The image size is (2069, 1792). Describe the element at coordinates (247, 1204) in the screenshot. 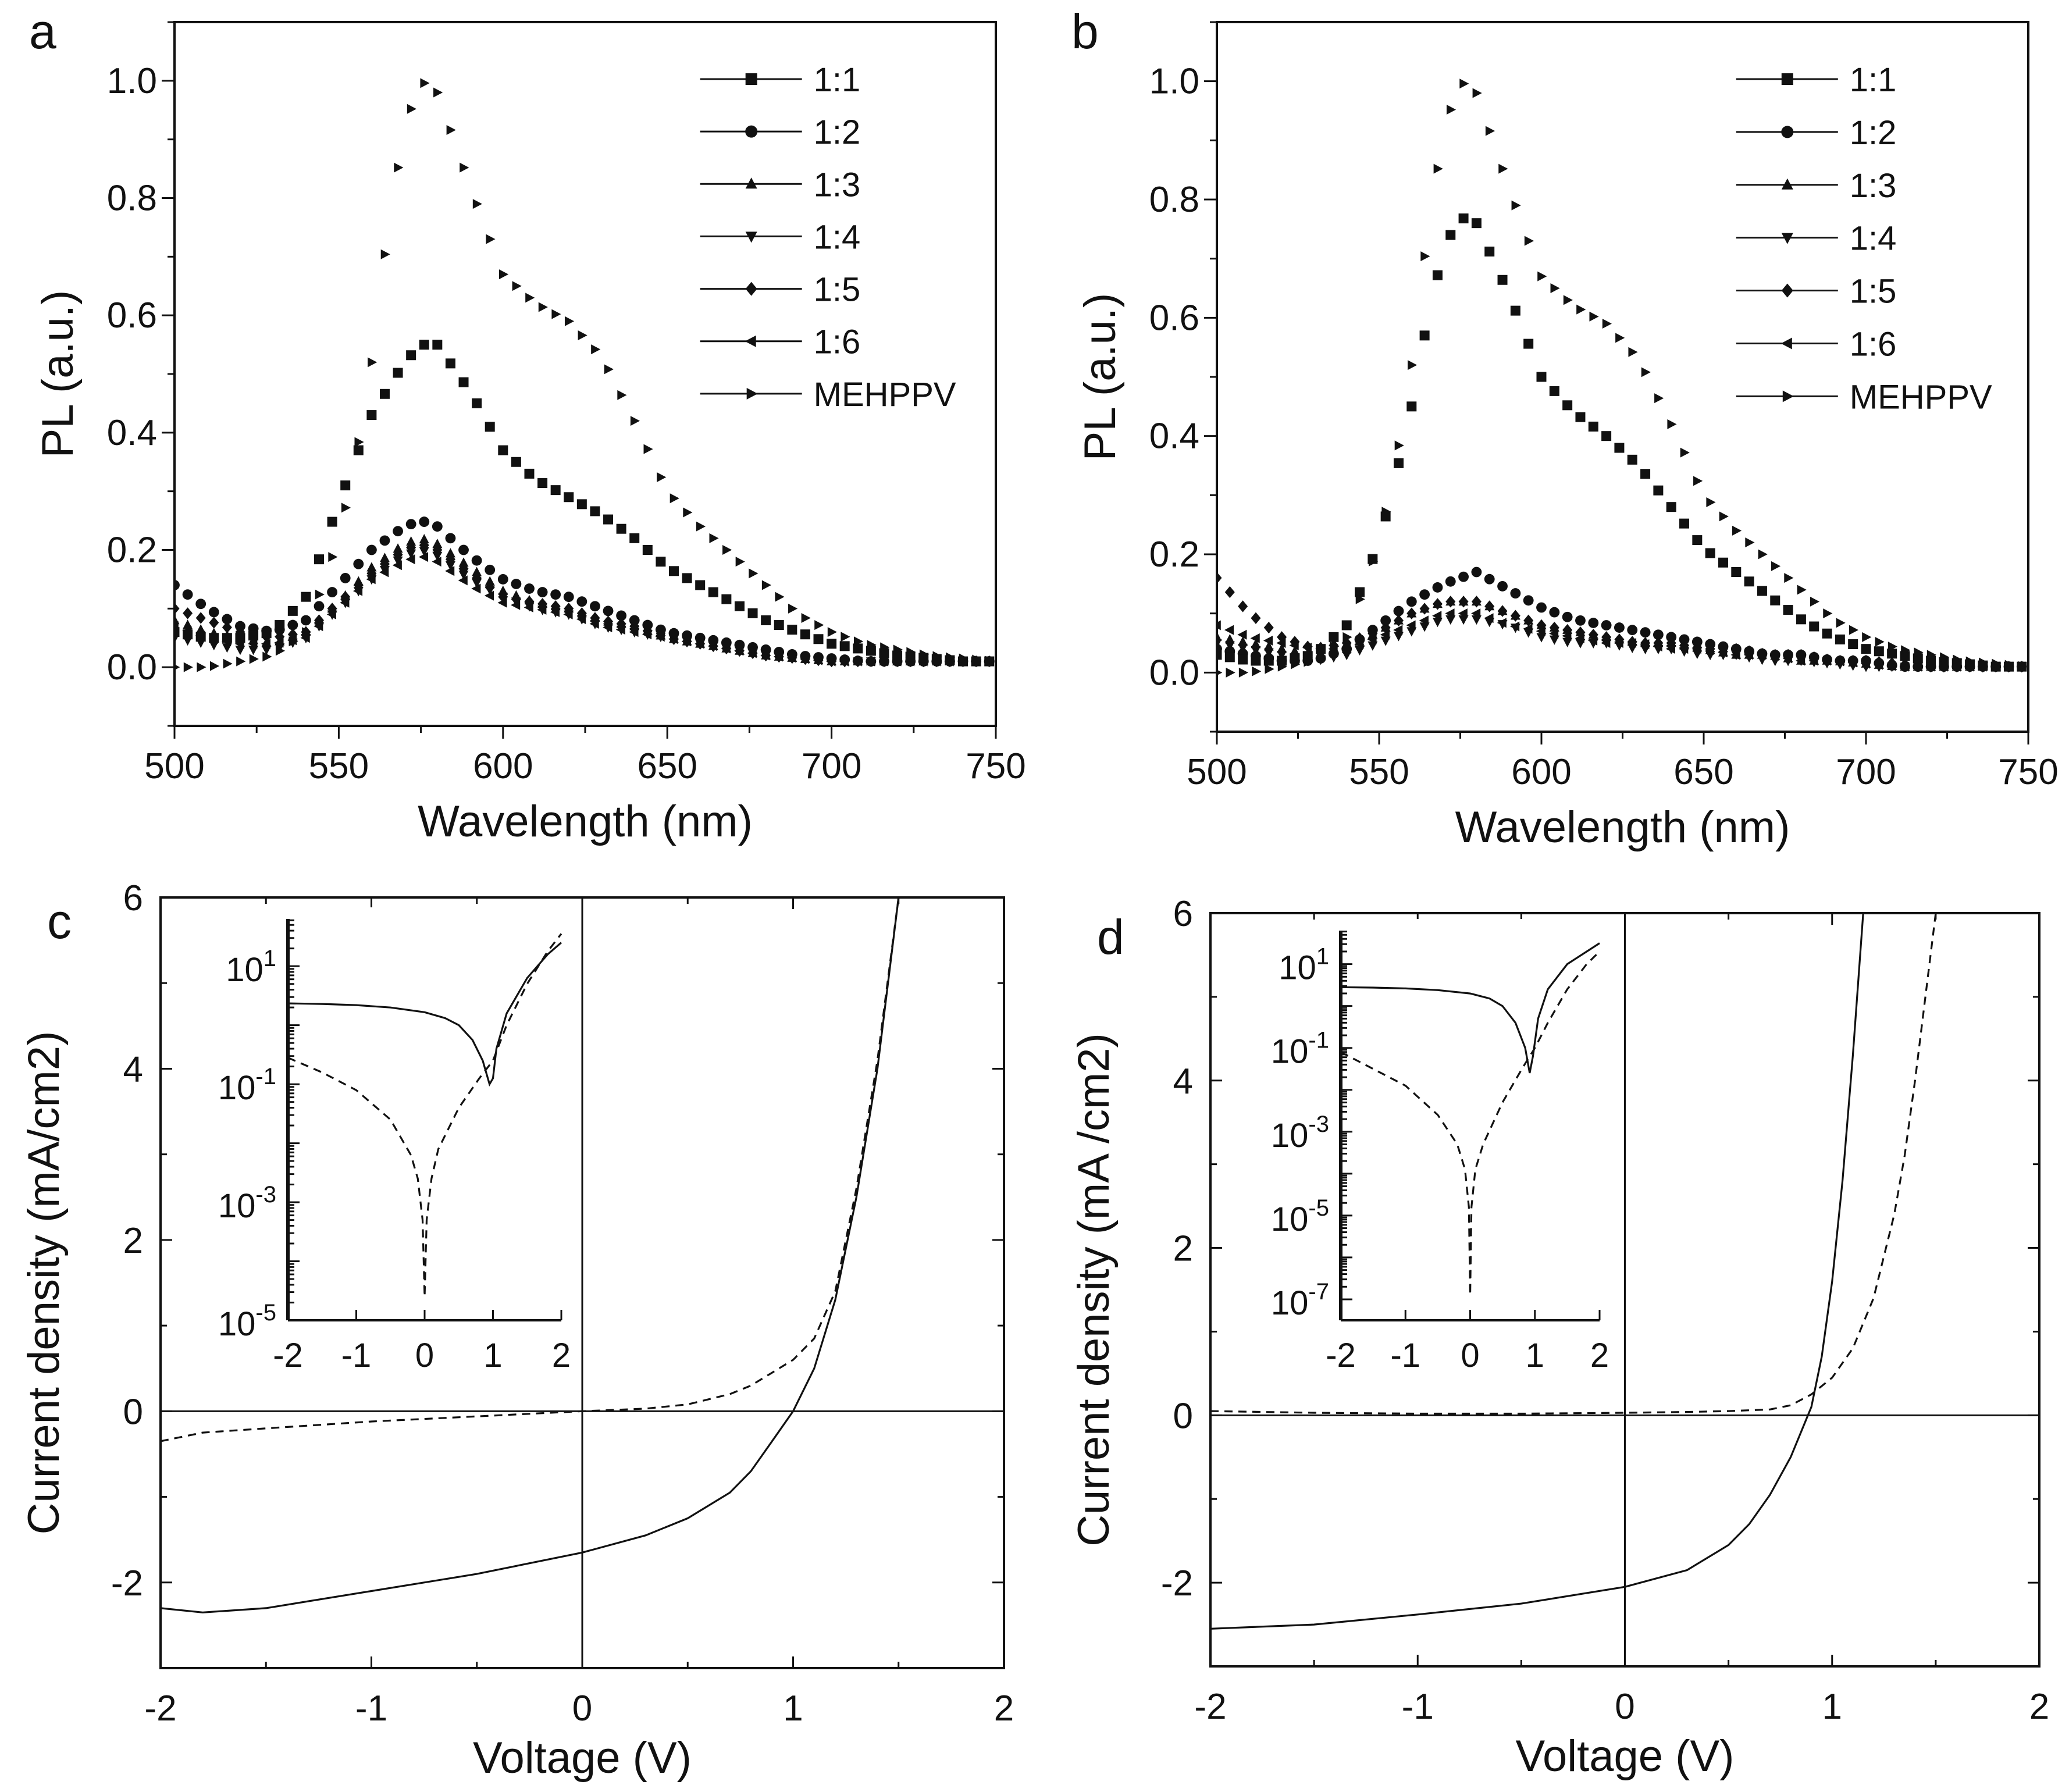

I see `inset-y-tick-label: 10-3` at that location.